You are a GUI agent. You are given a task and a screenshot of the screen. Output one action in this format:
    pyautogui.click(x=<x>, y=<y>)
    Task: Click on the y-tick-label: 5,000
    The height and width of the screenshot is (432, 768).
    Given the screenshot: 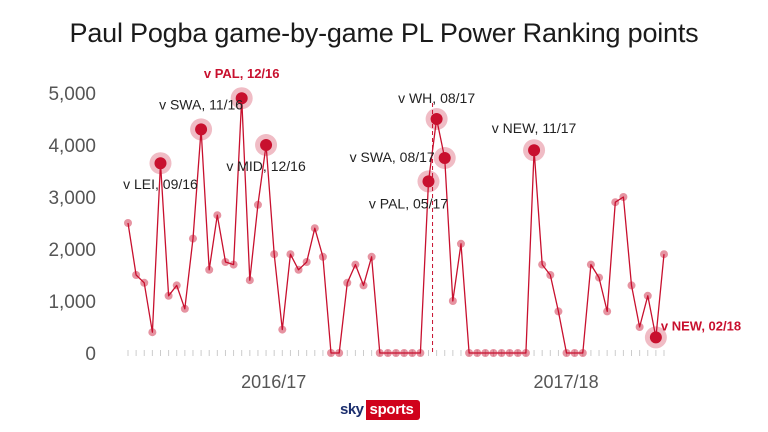 What is the action you would take?
    pyautogui.click(x=72, y=94)
    